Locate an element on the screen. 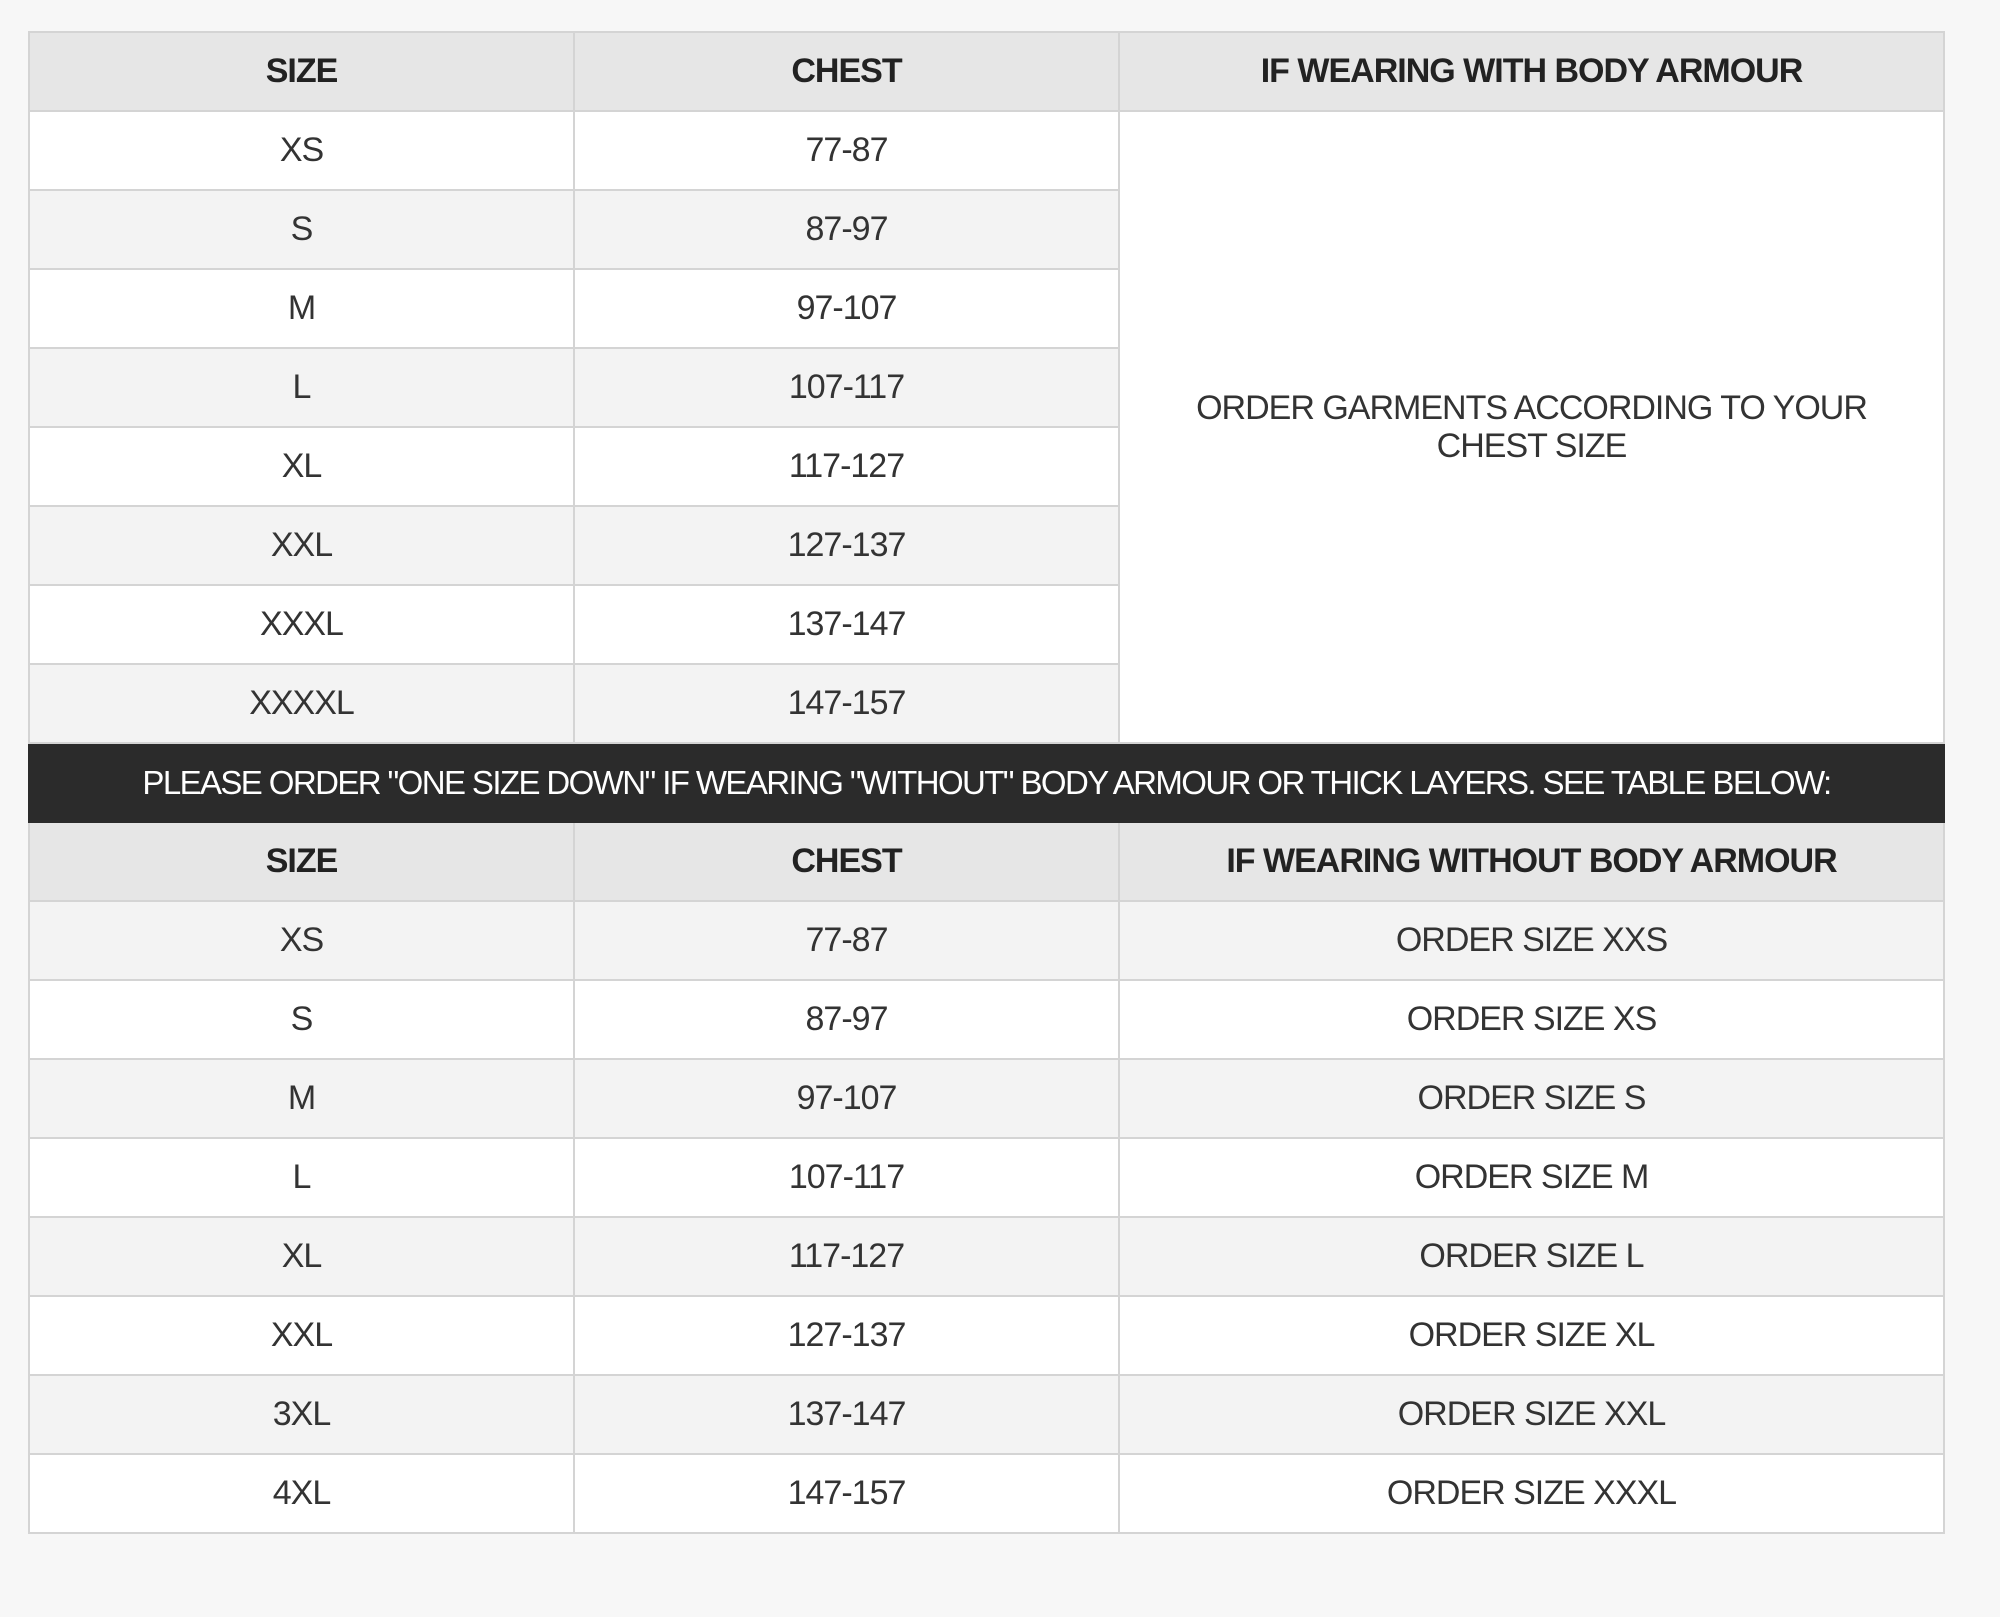  table-row: XS 77-87 ORDER SIZE XXS is located at coordinates (986, 940).